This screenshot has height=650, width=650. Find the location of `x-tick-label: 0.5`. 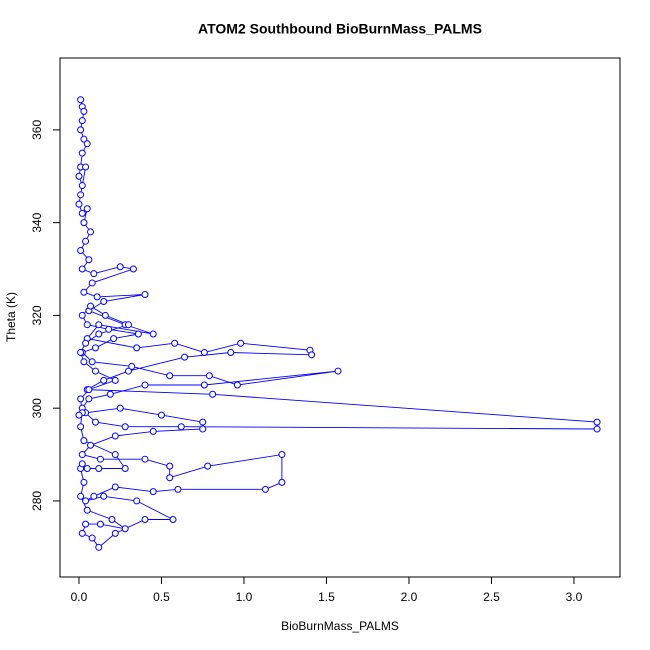

x-tick-label: 0.5 is located at coordinates (161, 597).